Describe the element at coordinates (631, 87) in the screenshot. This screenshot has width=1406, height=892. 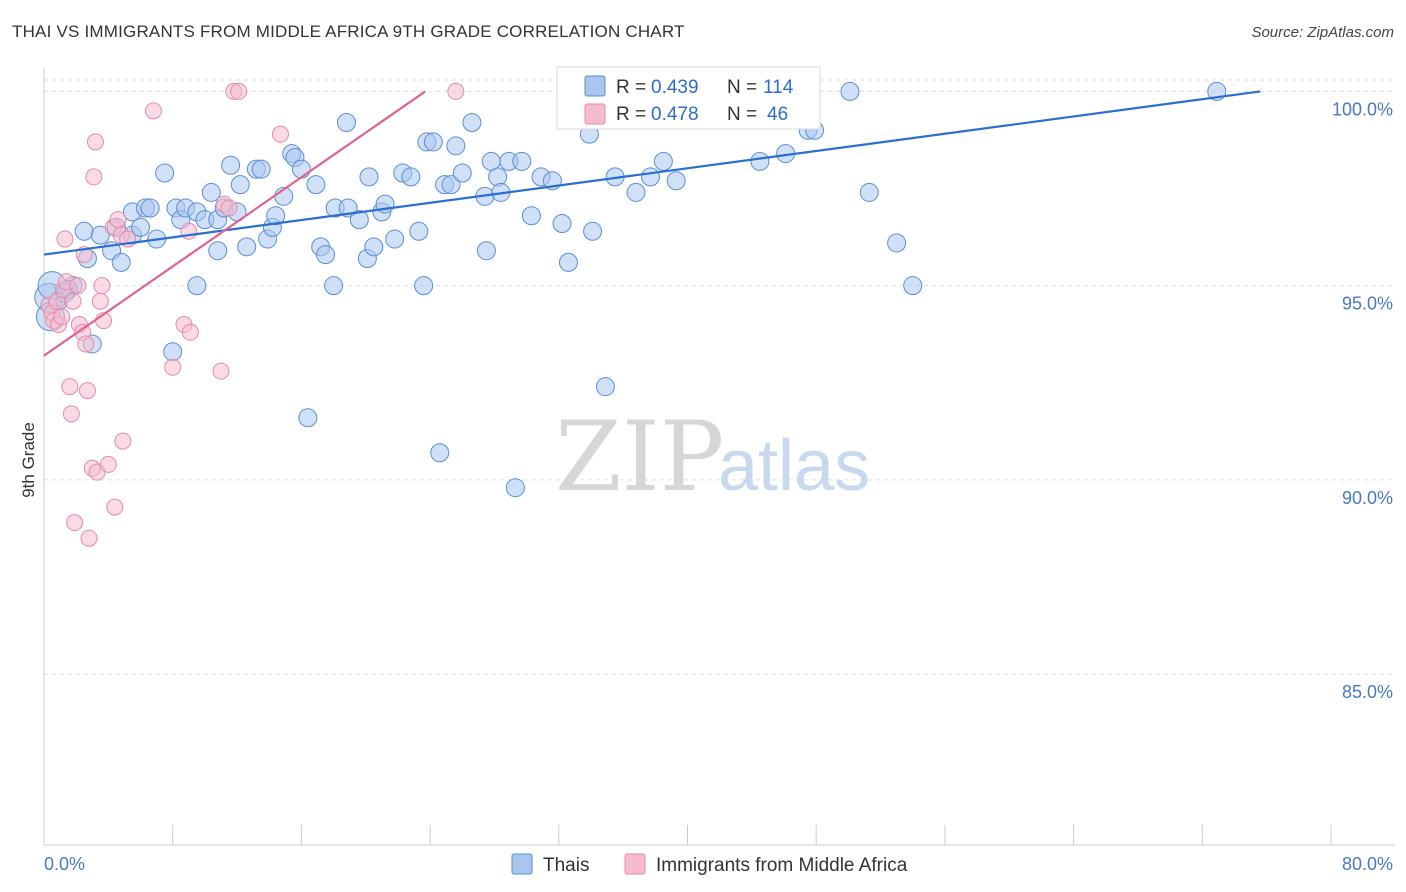
I see `legend-r-label-1: R =` at that location.